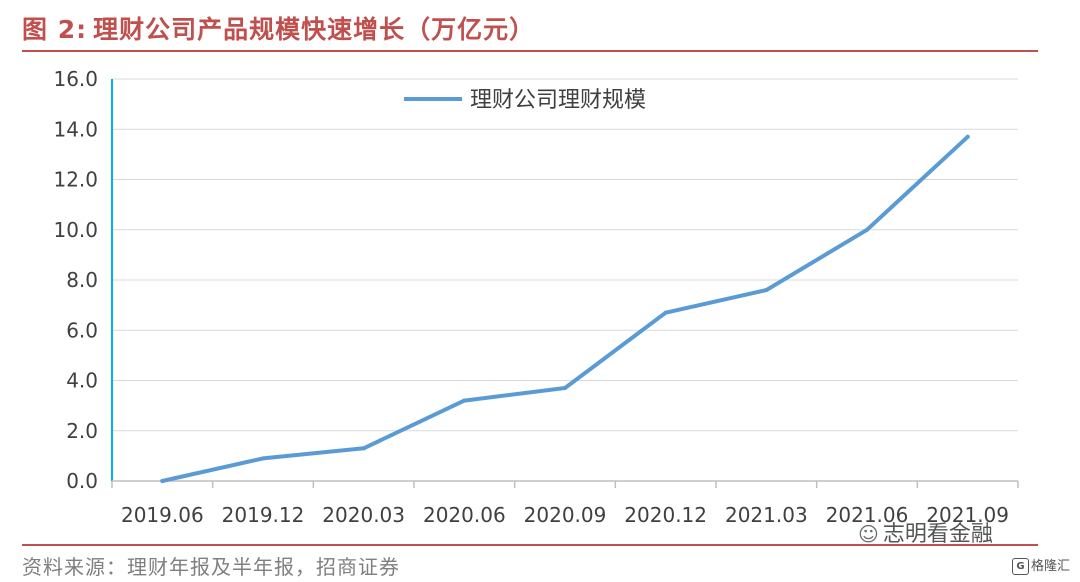 Image resolution: width=1080 pixels, height=582 pixels. Describe the element at coordinates (82, 431) in the screenshot. I see `y-tick-label: 2.0` at that location.